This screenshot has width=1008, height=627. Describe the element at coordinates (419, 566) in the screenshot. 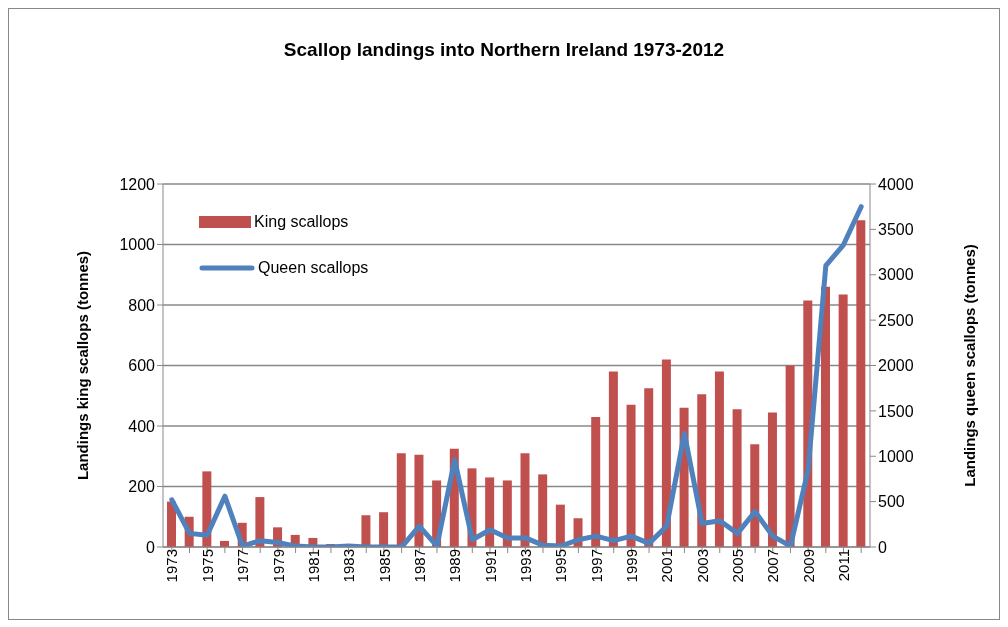

I see `x-tick-label: 1987` at that location.